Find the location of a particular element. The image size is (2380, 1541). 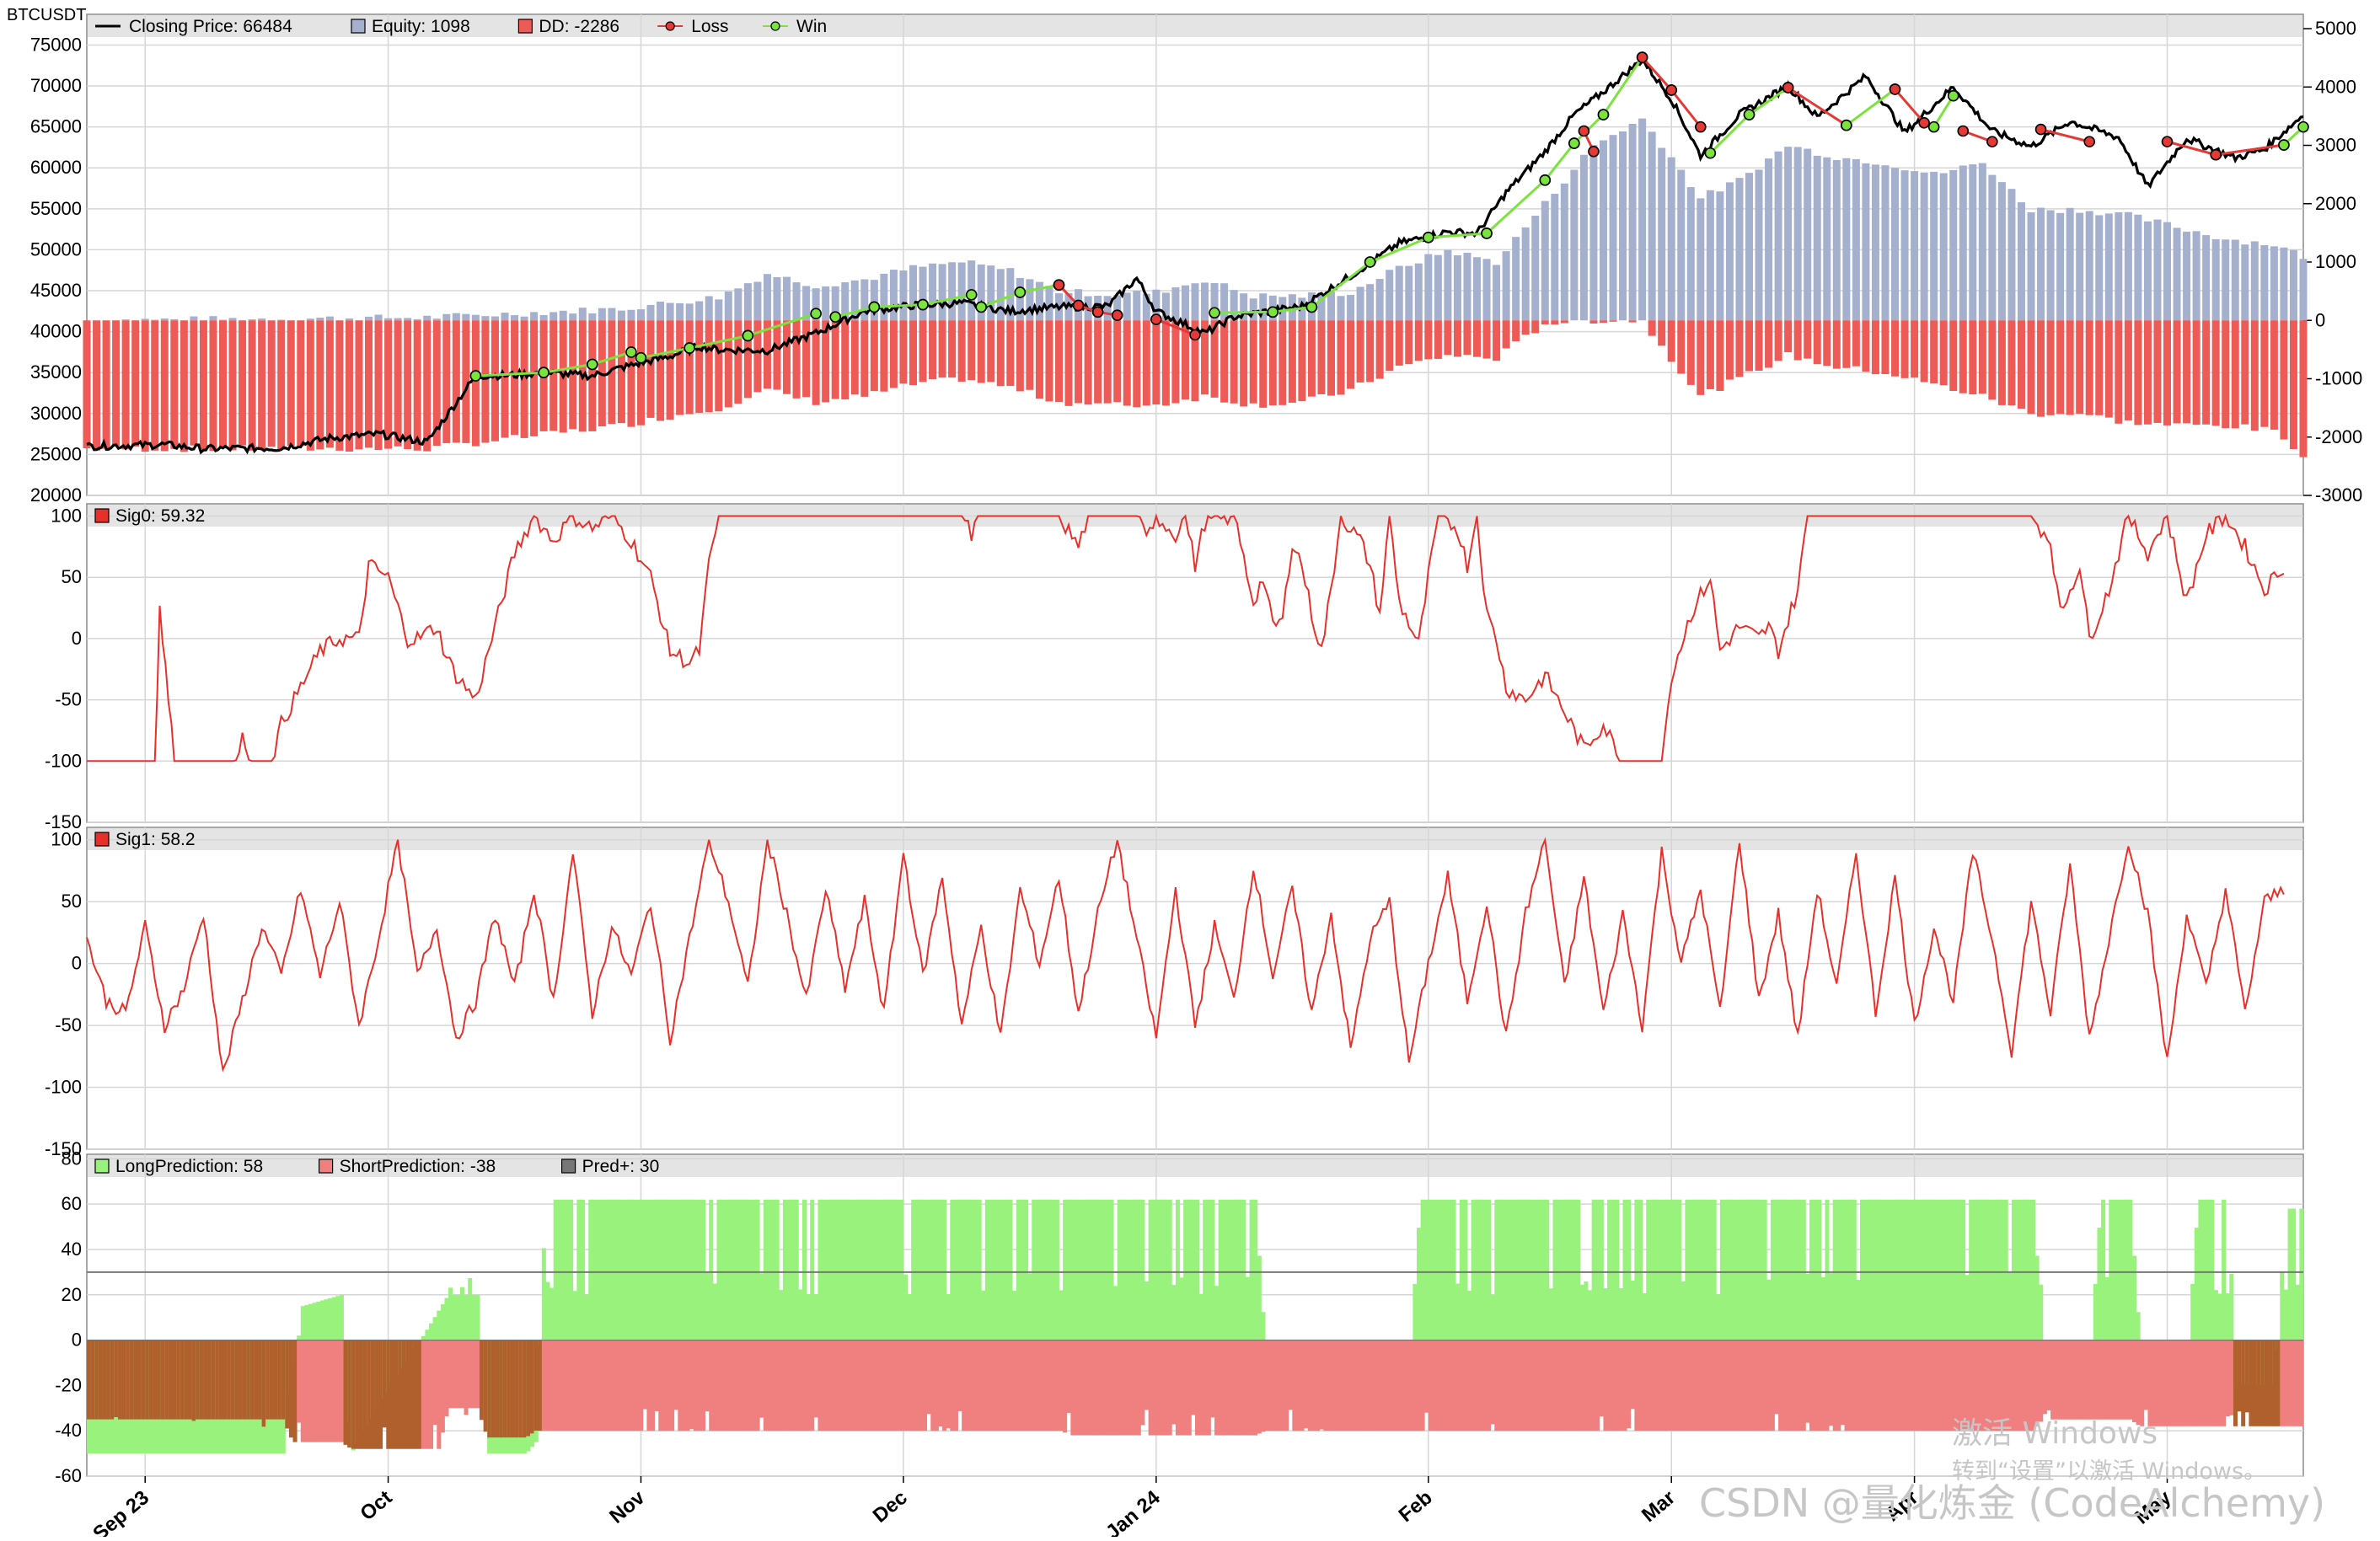

equity-y-tick: 4000 is located at coordinates (2335, 86).